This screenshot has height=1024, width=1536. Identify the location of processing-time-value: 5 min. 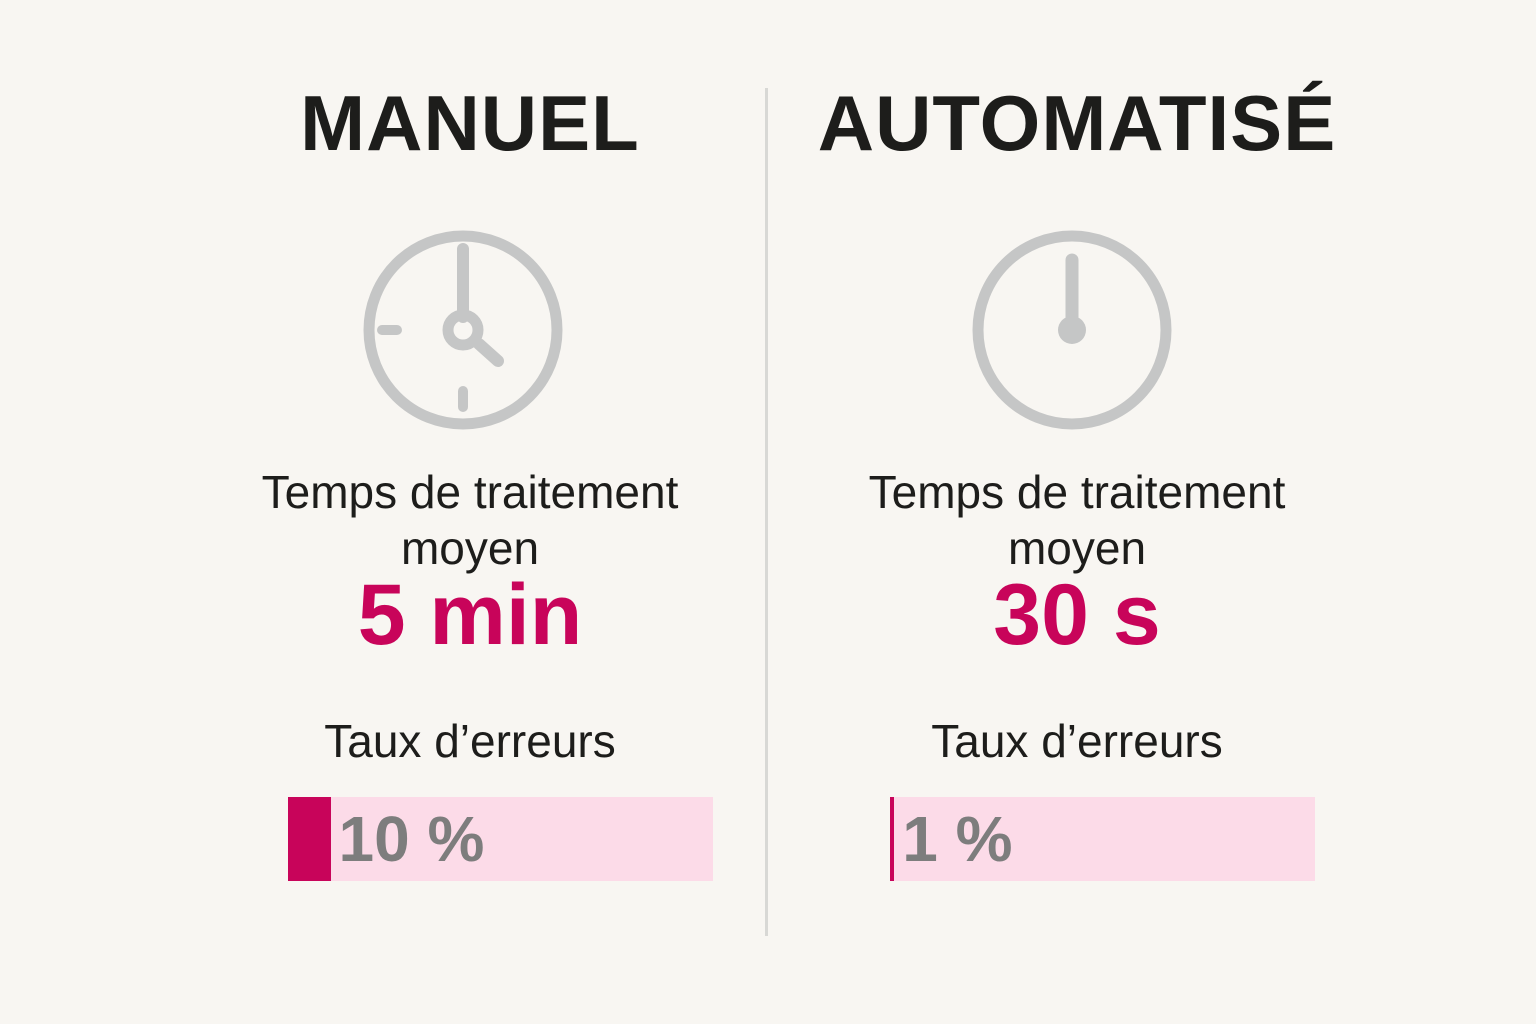
(470, 615).